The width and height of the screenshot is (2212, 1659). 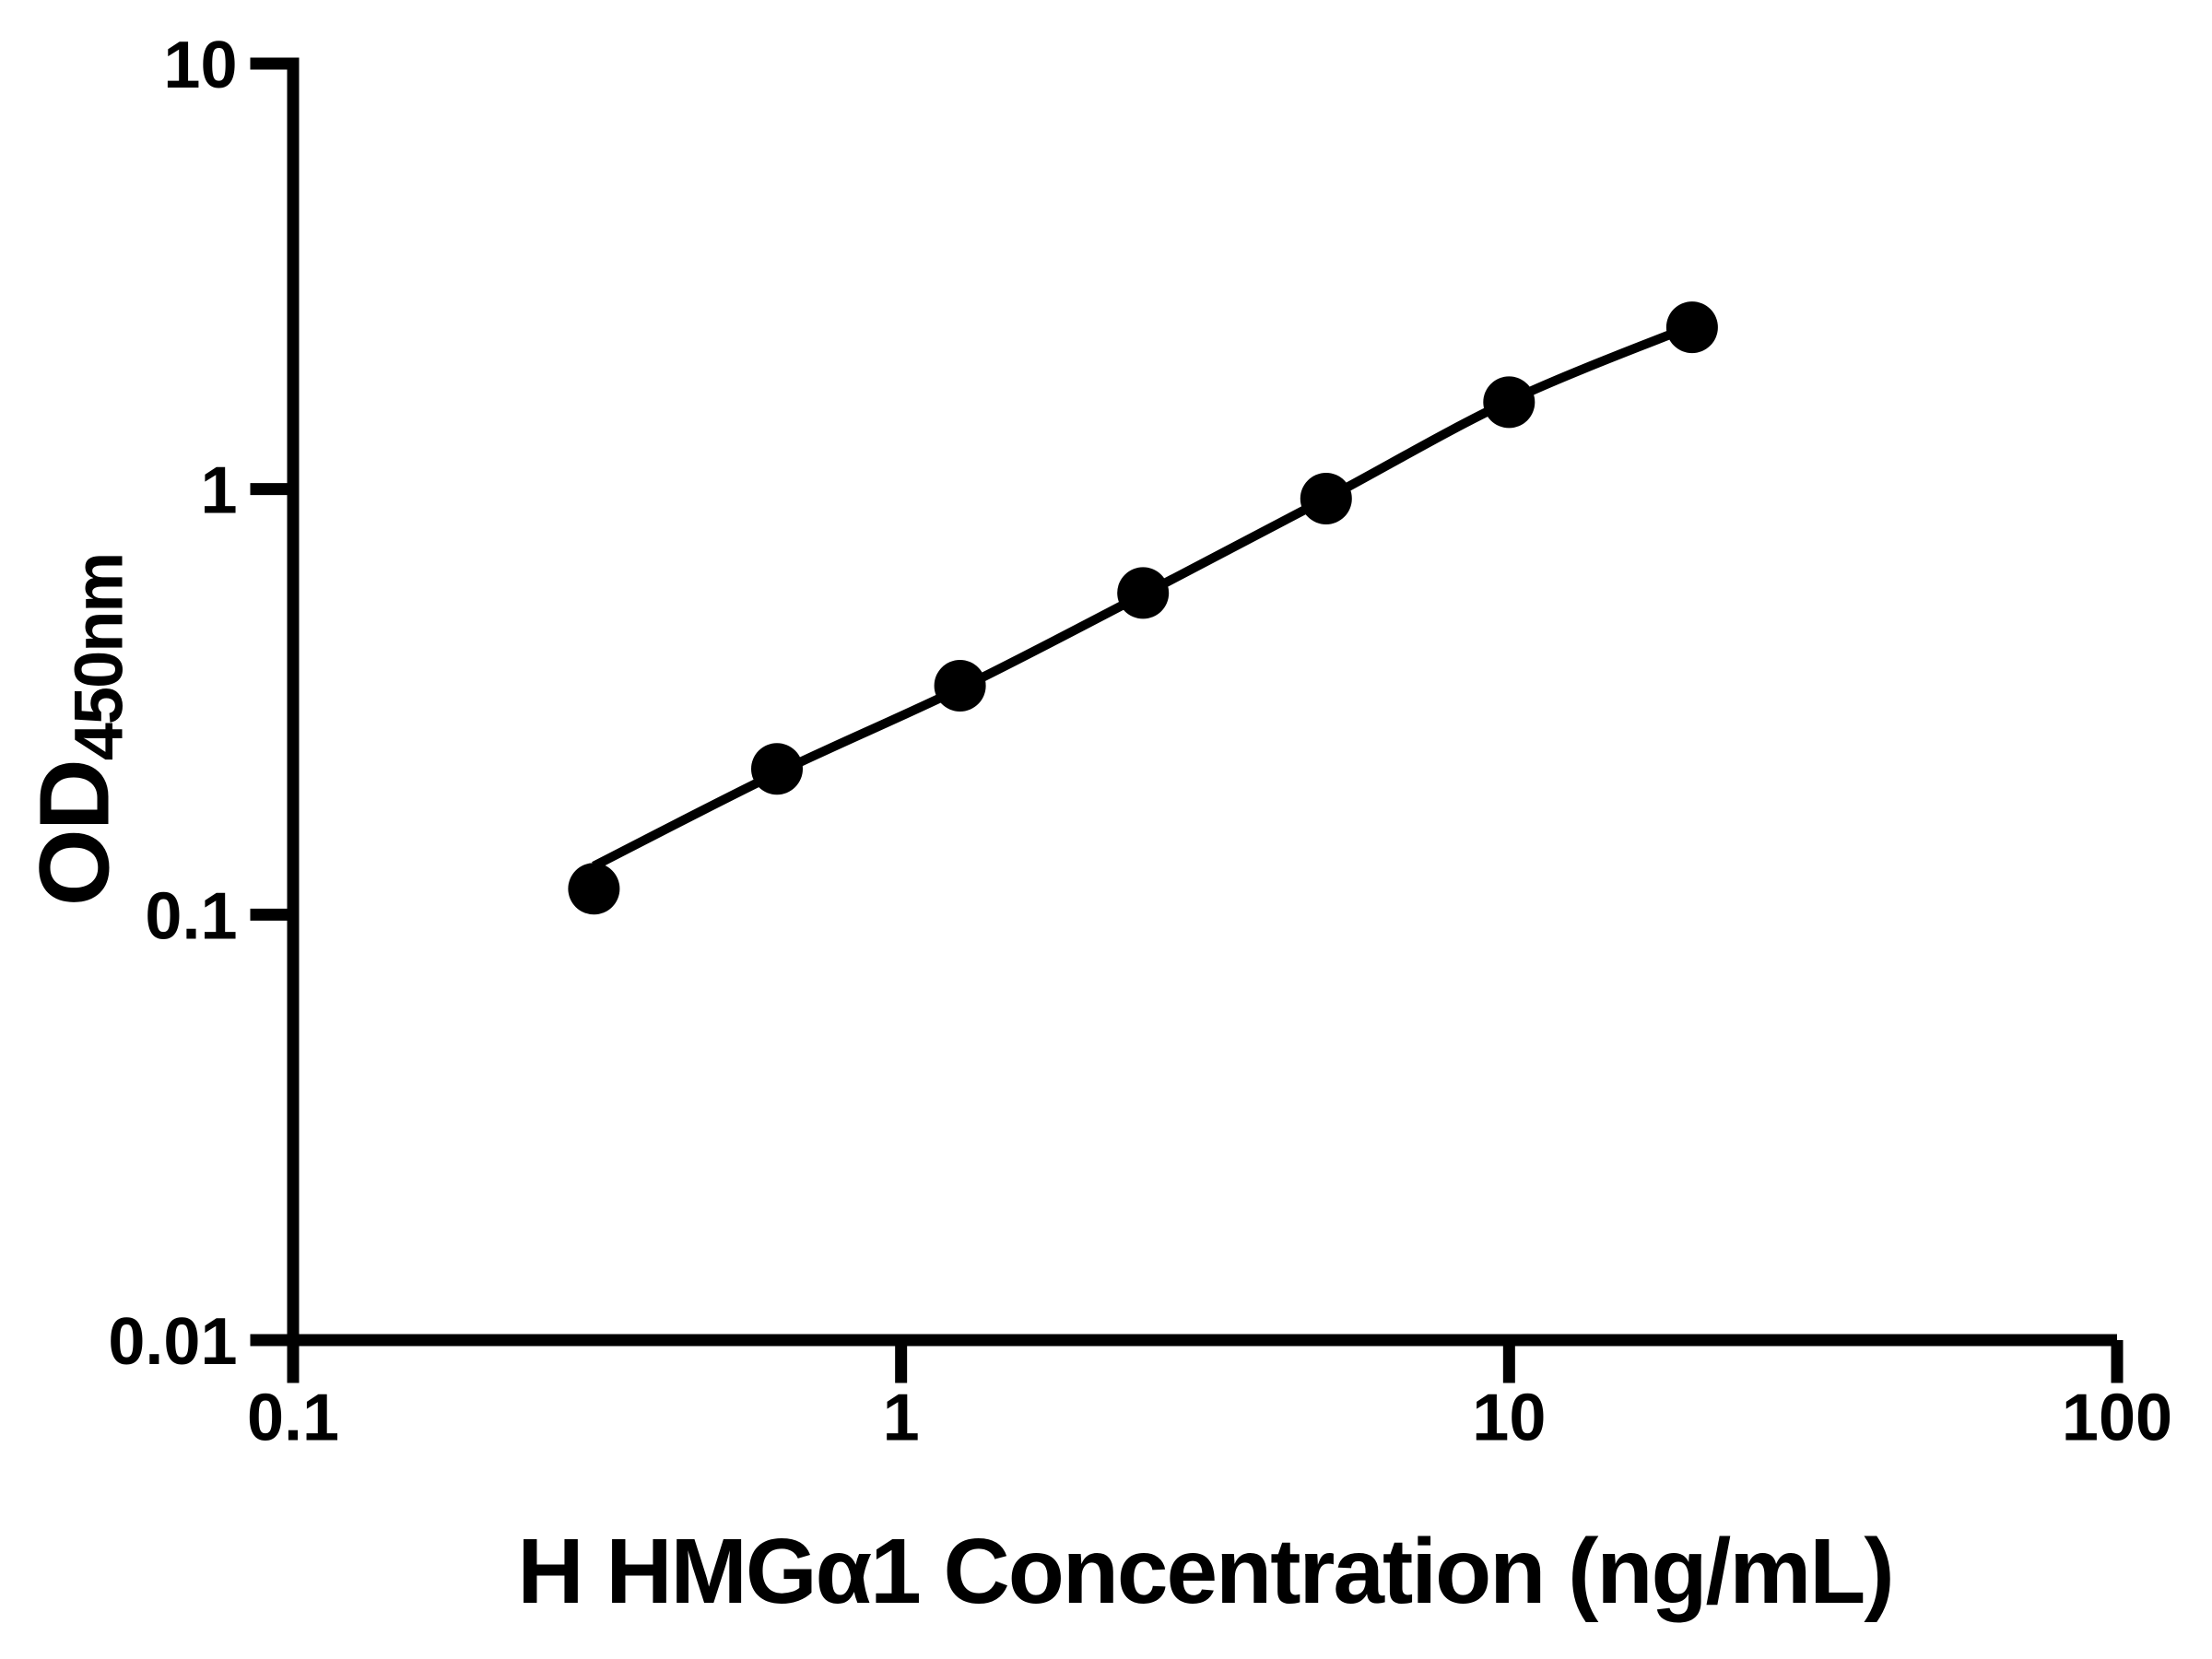 I want to click on y-tick-label: 0.1, so click(x=191, y=916).